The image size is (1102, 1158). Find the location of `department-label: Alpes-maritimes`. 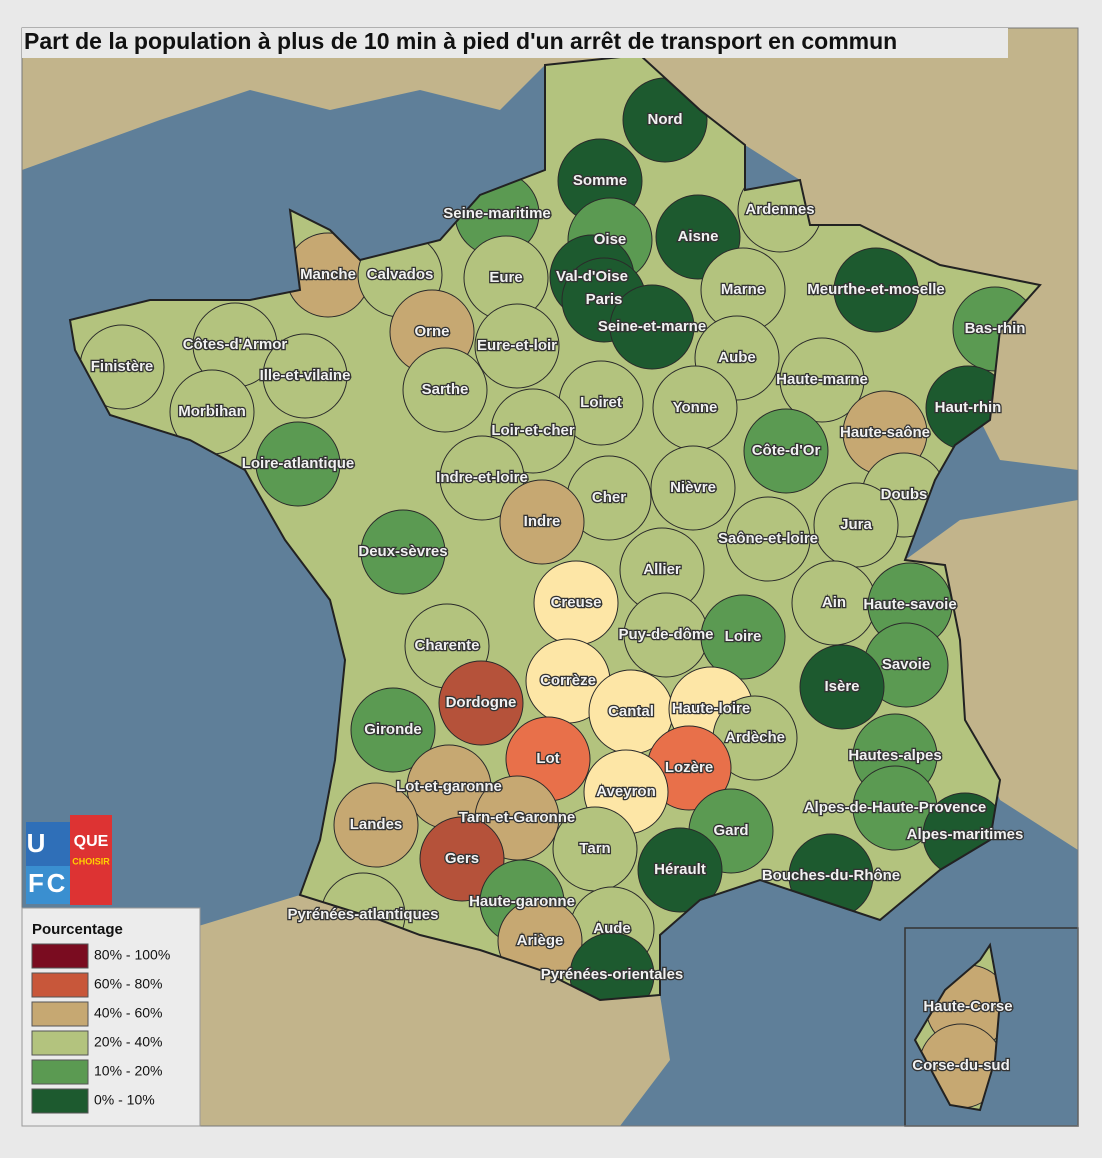

department-label: Alpes-maritimes is located at coordinates (965, 834).